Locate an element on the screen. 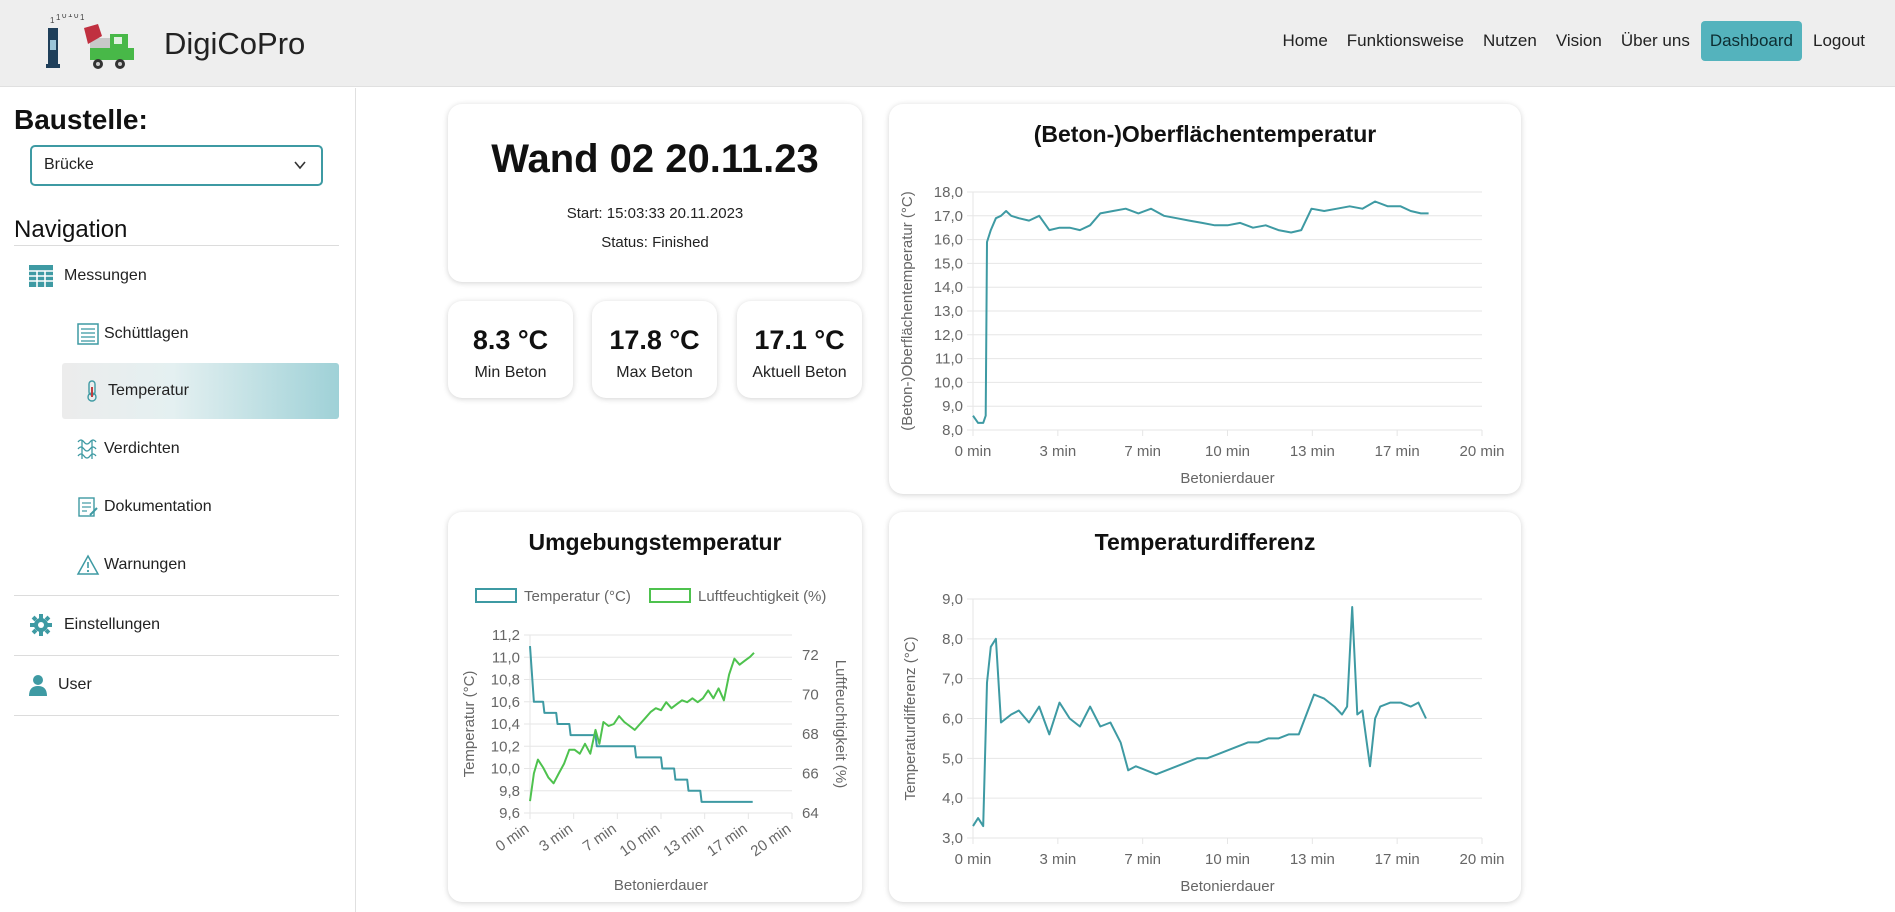  sidebar-item-warnungen: Warnungen is located at coordinates (207, 565).